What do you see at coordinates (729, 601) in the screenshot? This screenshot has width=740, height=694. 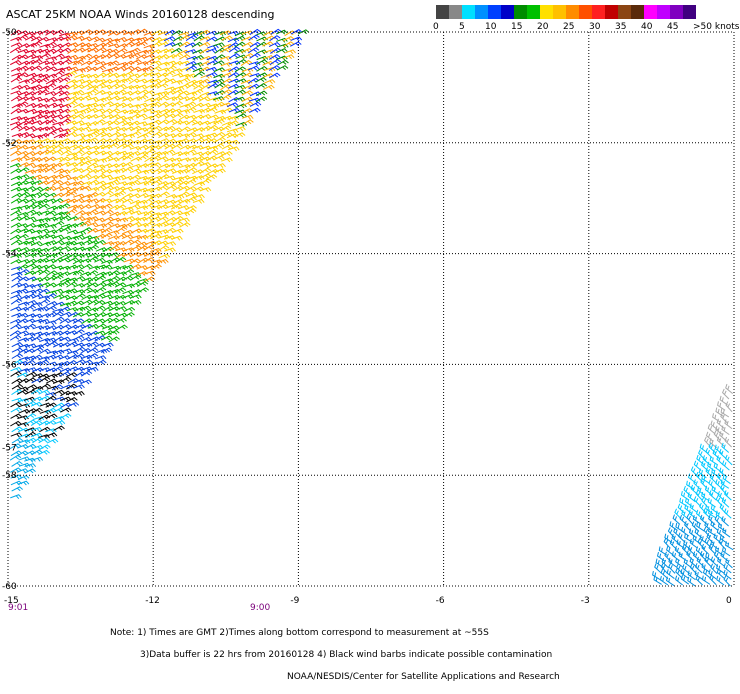 I see `longitude-label: 0` at bounding box center [729, 601].